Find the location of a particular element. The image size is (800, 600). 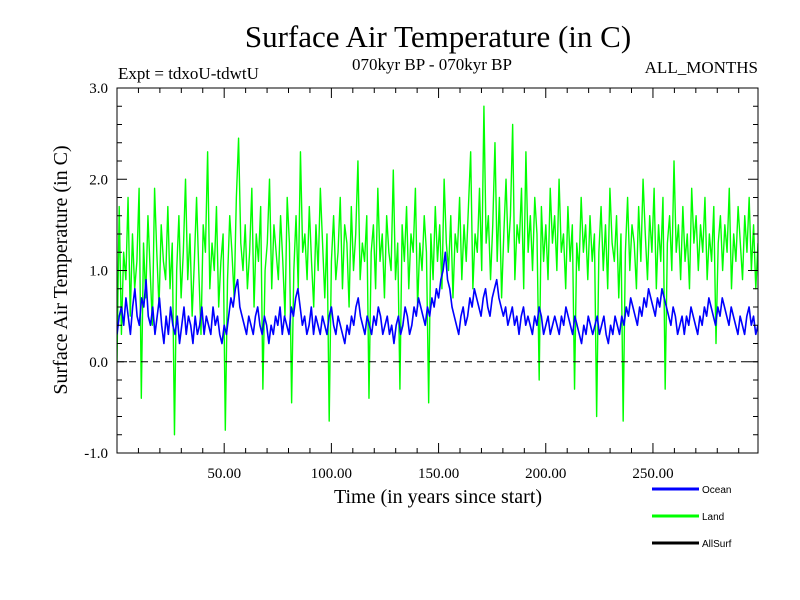

y-tick-label: 2.0 is located at coordinates (98, 180).